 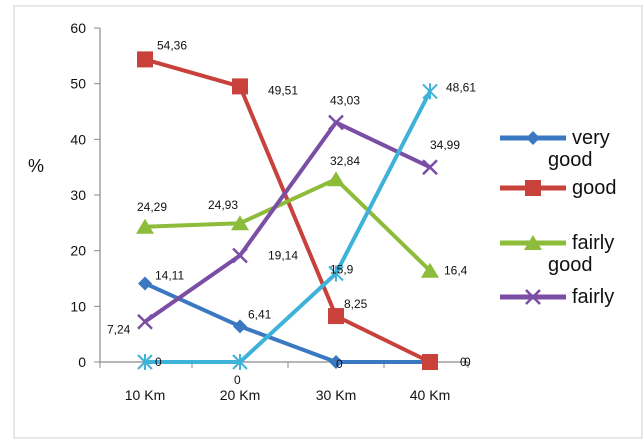 I want to click on y-tick-label: 10, so click(x=78, y=306).